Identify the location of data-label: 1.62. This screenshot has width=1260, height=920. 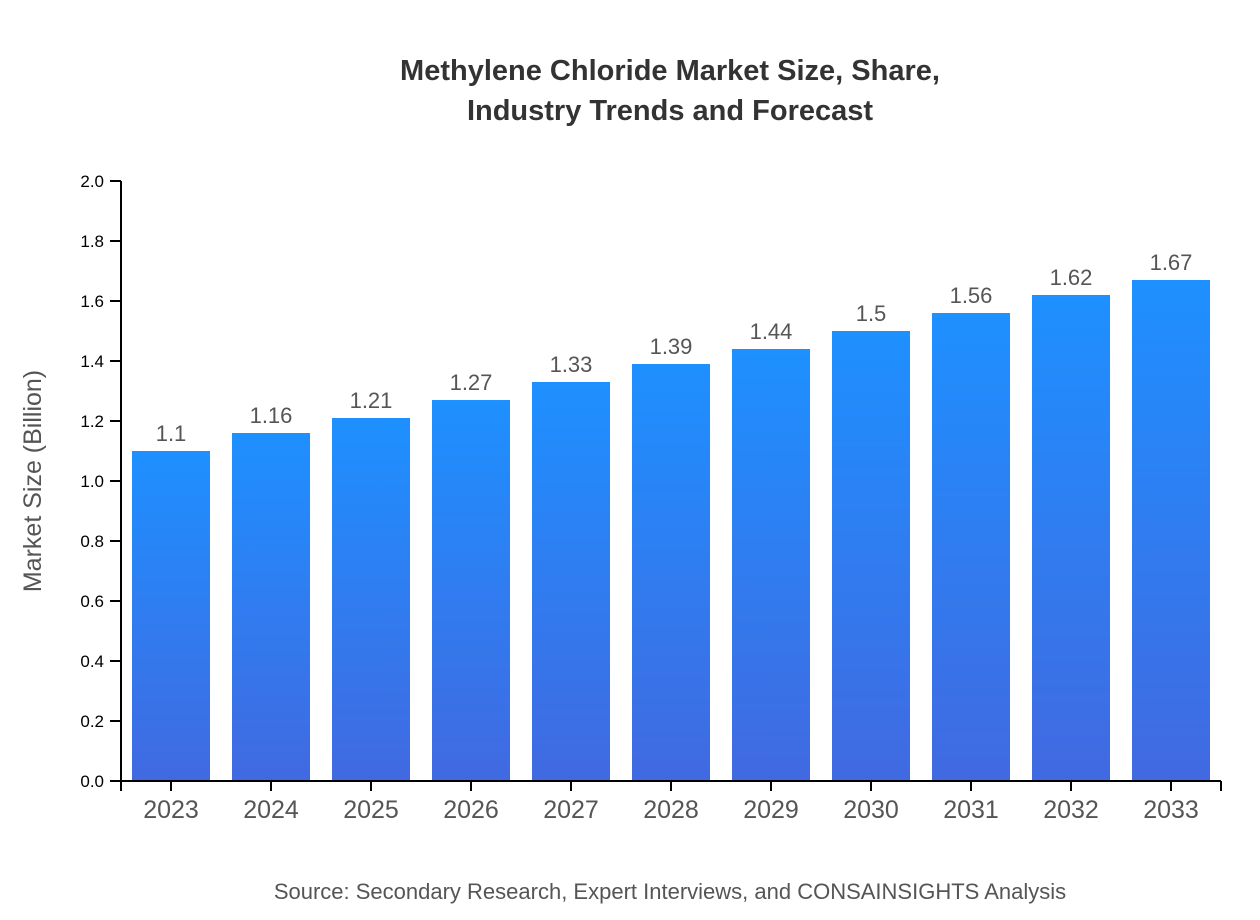
(1071, 277).